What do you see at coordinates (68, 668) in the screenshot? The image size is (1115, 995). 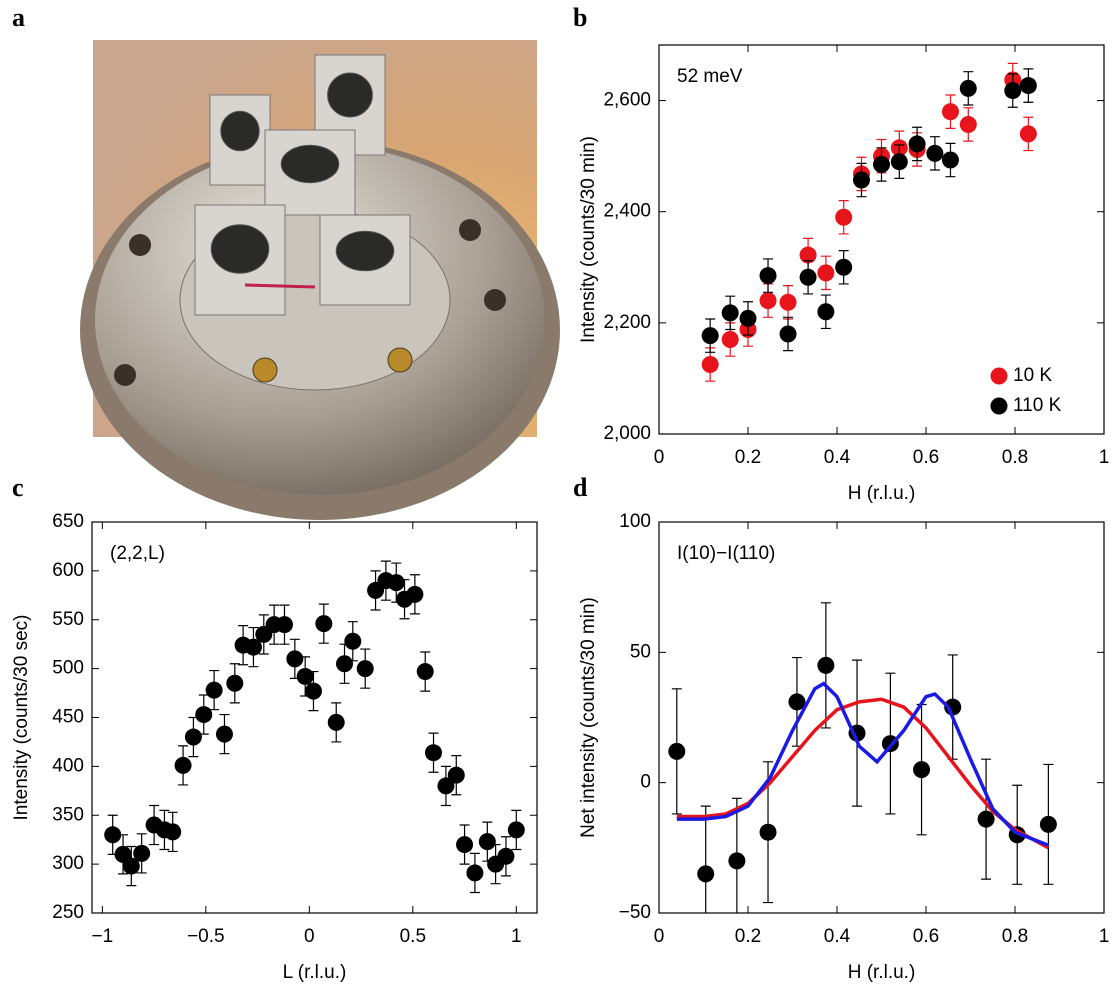 I see `y-tick-label: 500` at bounding box center [68, 668].